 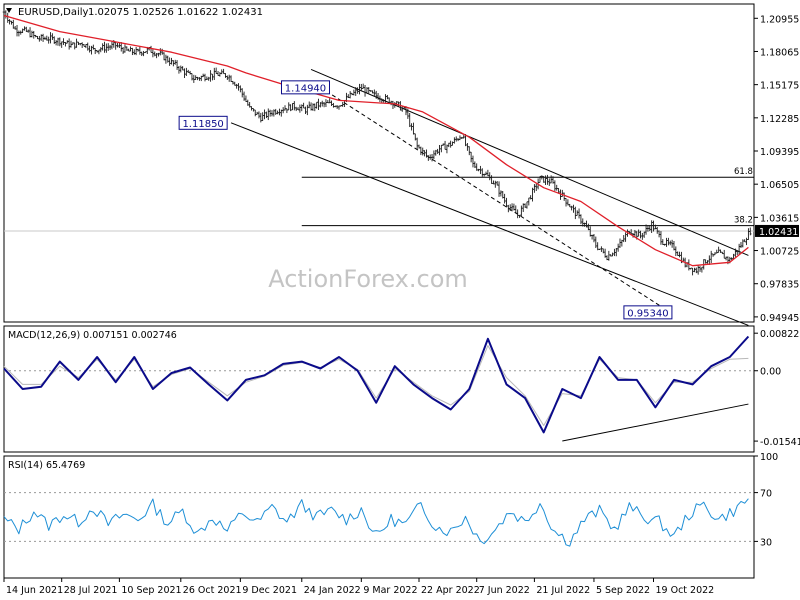 What do you see at coordinates (780, 334) in the screenshot?
I see `macd-y-tick-label: 0.008225` at bounding box center [780, 334].